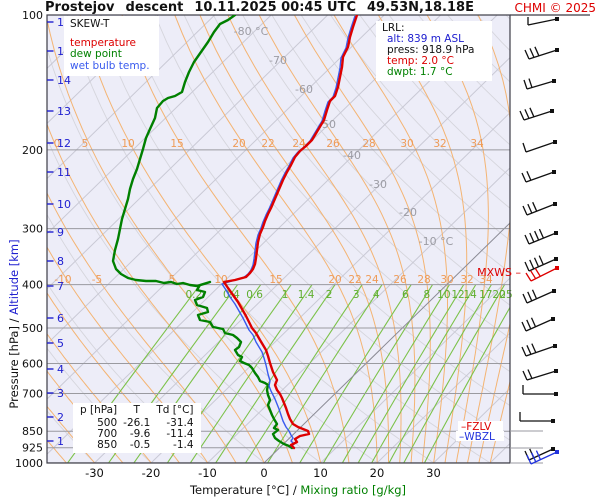  I want to click on title-station: Prostejov, so click(80, 7).